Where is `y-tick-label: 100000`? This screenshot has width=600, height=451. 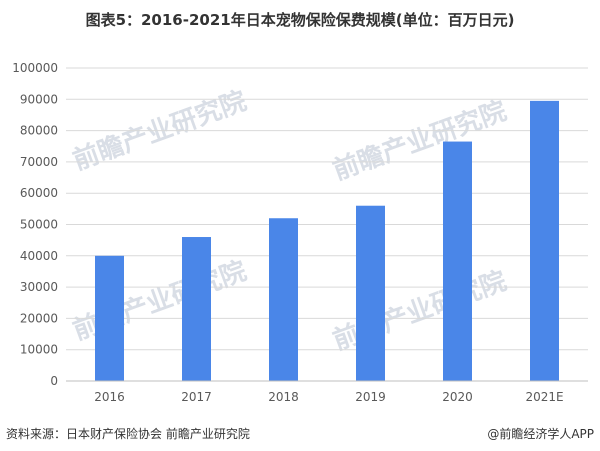 y-tick-label: 100000 is located at coordinates (35, 68).